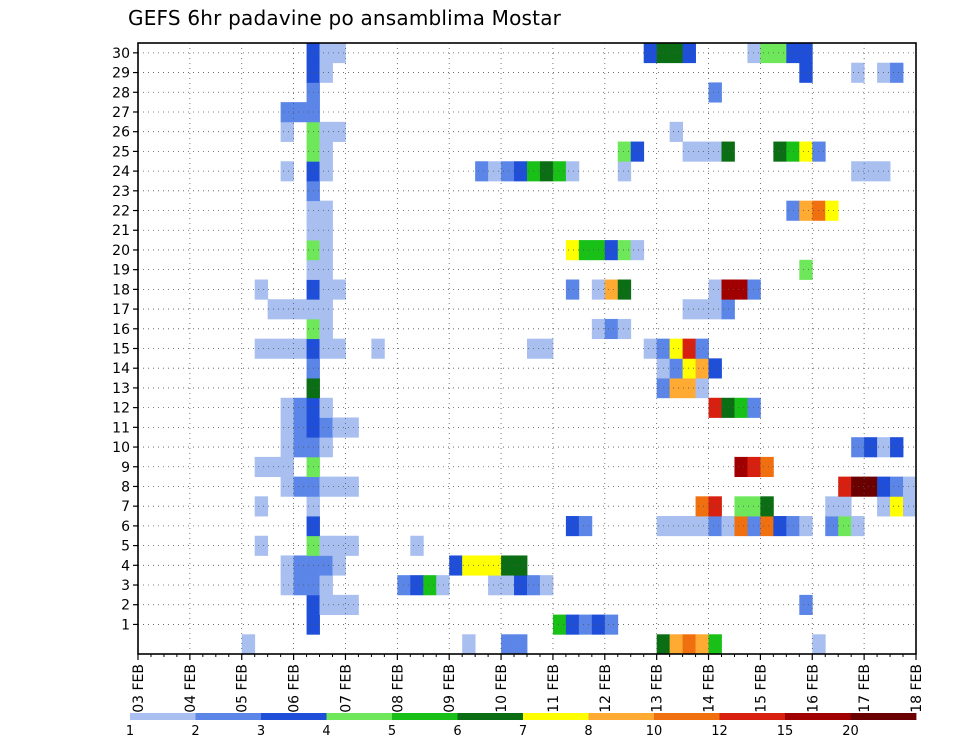 The image size is (960, 742). Describe the element at coordinates (813, 688) in the screenshot. I see `x-tick-label: 16 FEB` at that location.